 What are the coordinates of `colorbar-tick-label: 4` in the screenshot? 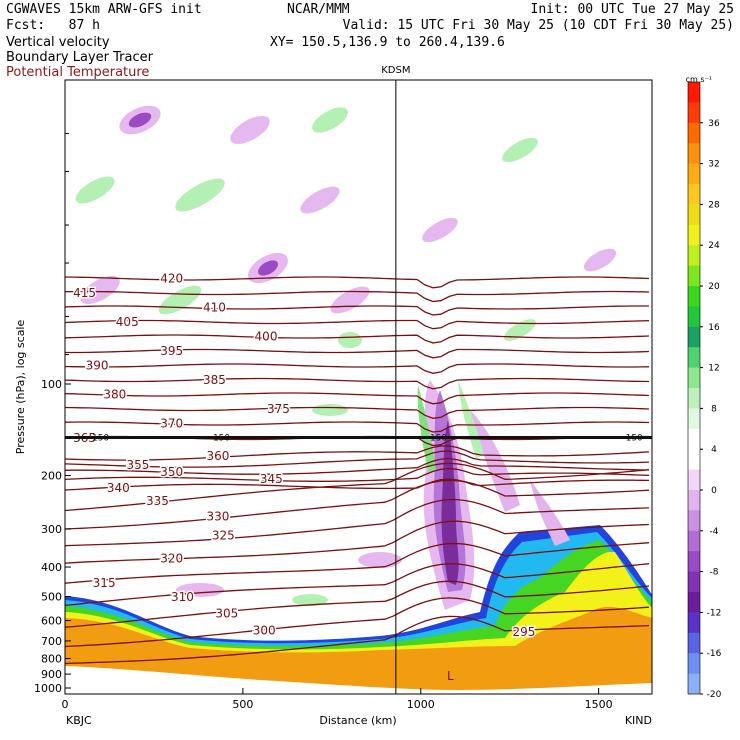 It's located at (714, 450).